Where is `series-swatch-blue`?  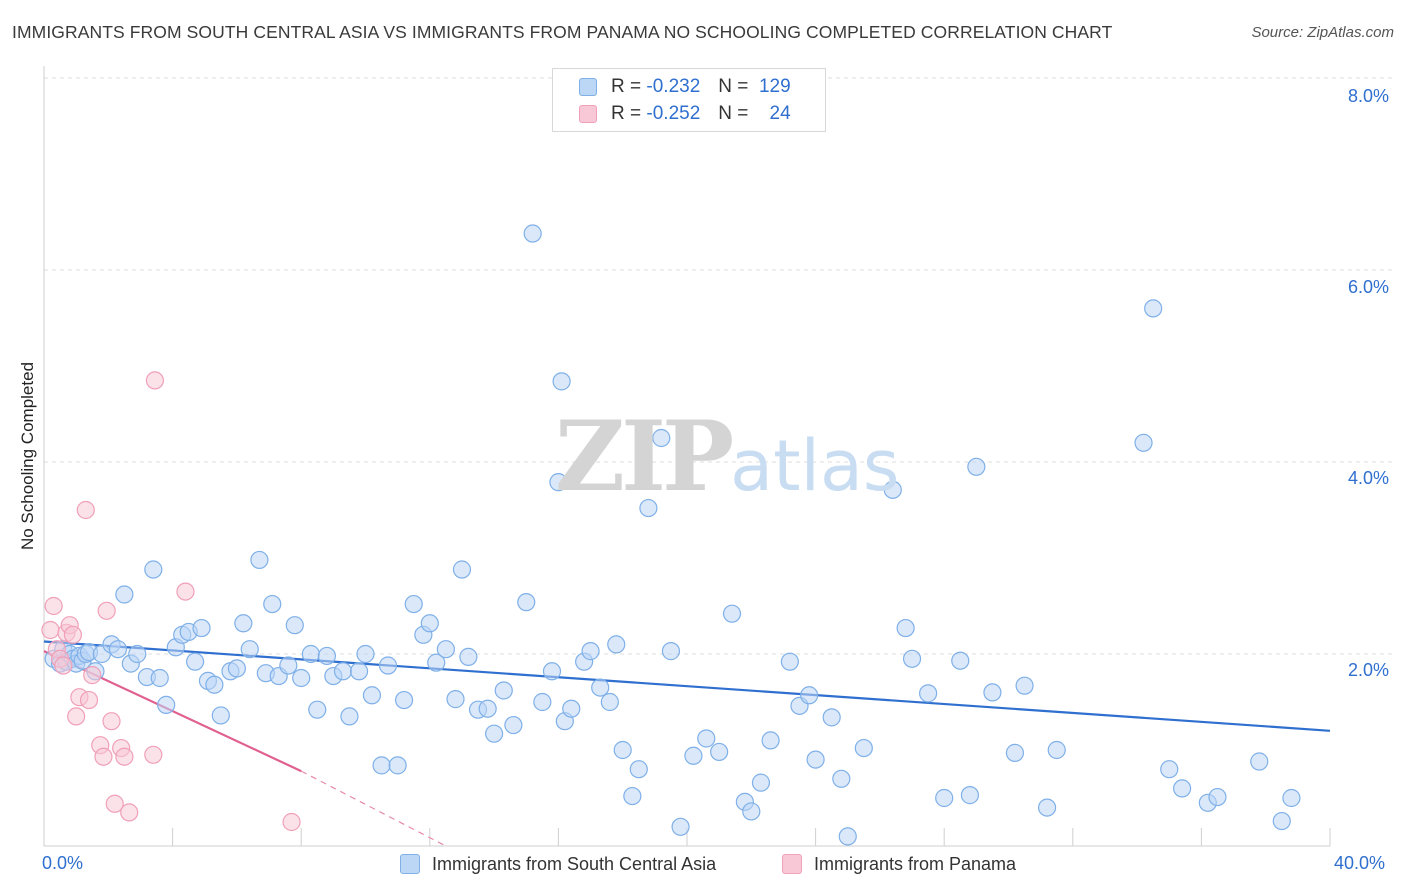 series-swatch-blue is located at coordinates (410, 864).